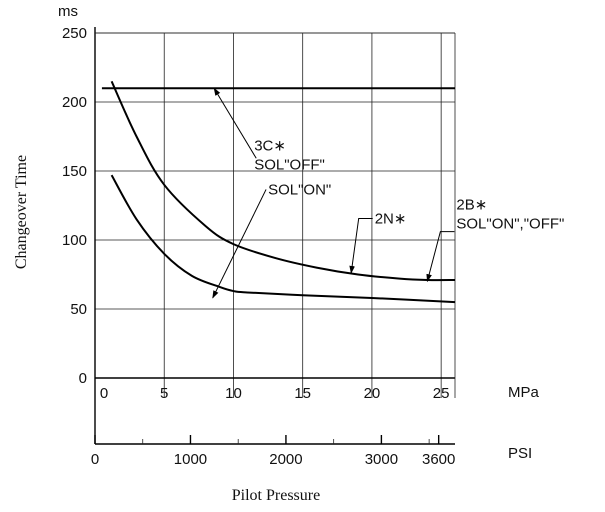  I want to click on annotation-3c: 3C∗ SOL"OFF", so click(269, 130).